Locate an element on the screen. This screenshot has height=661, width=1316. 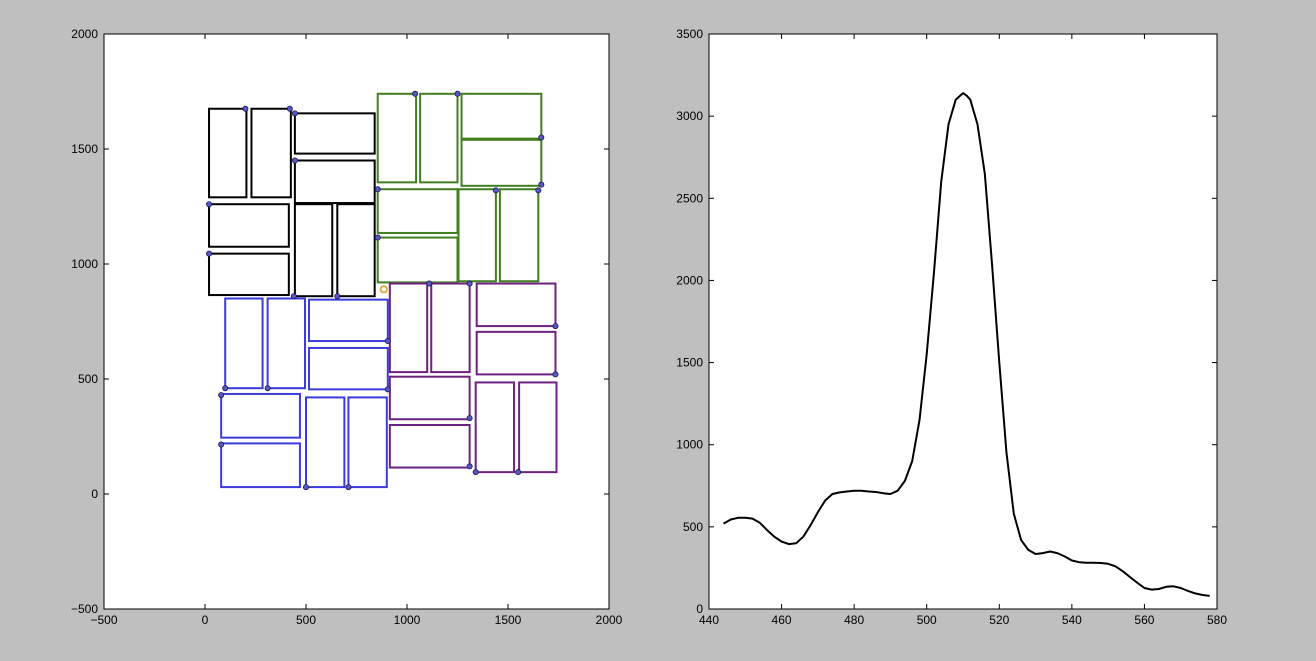
left-x-tick-label: 500 is located at coordinates (306, 620).